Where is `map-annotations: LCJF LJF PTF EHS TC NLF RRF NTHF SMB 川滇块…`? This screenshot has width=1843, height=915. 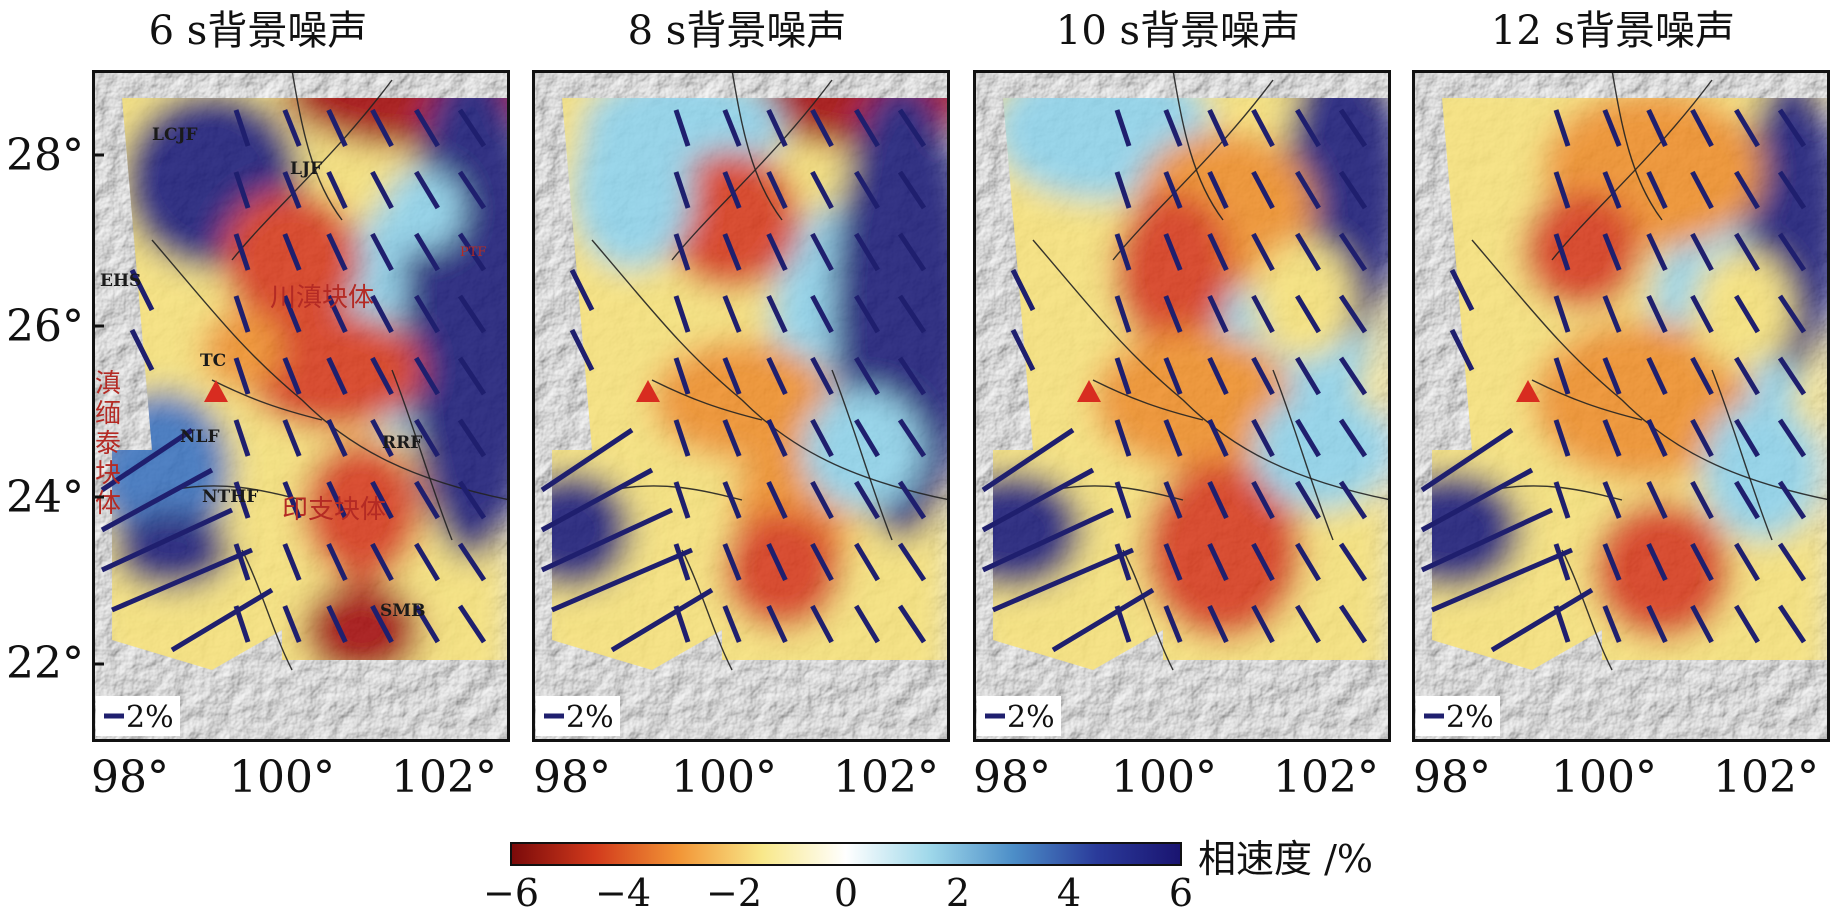 map-annotations: LCJF LJF PTF EHS TC NLF RRF NTHF SMB 川滇块… is located at coordinates (290, 373).